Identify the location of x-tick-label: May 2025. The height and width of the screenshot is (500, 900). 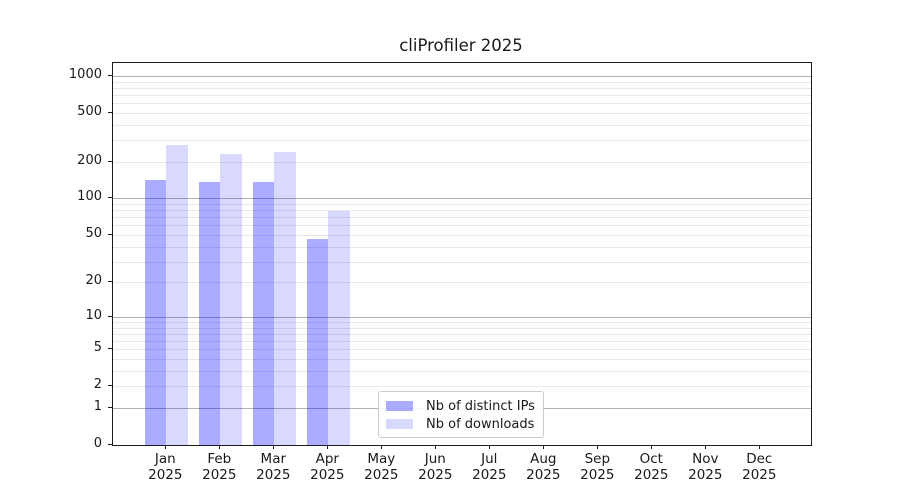
(381, 467).